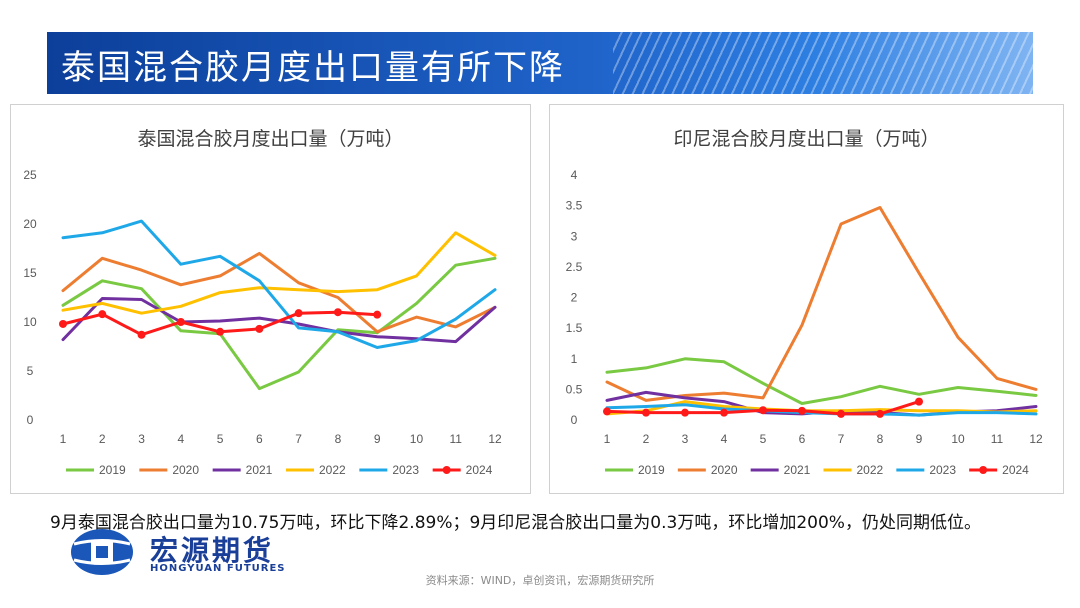 The image size is (1080, 608). What do you see at coordinates (574, 236) in the screenshot?
I see `y-tick-label: 3` at bounding box center [574, 236].